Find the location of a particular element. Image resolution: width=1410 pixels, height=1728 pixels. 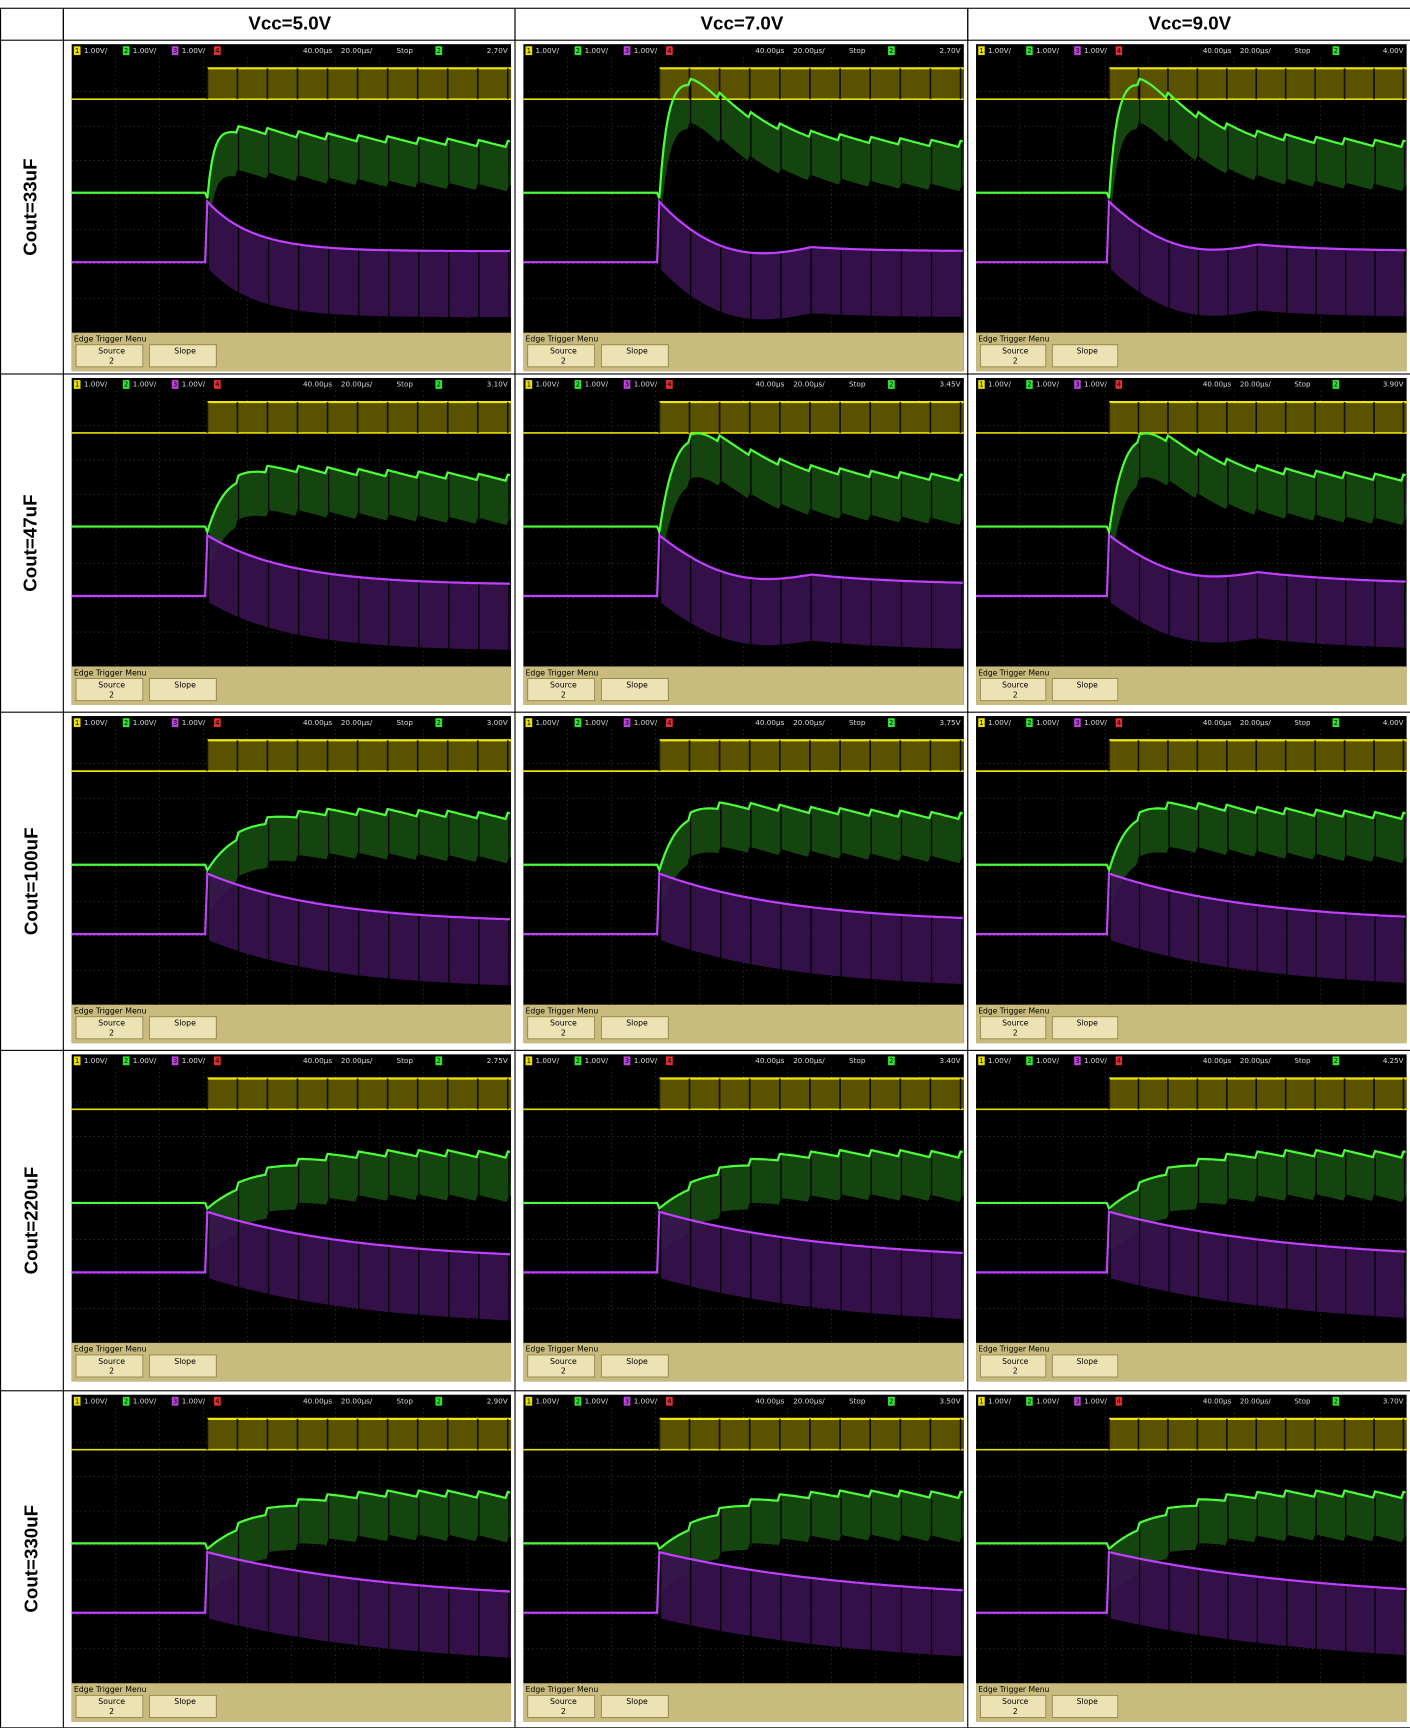

trigger-level: 3.70V is located at coordinates (1393, 1400).